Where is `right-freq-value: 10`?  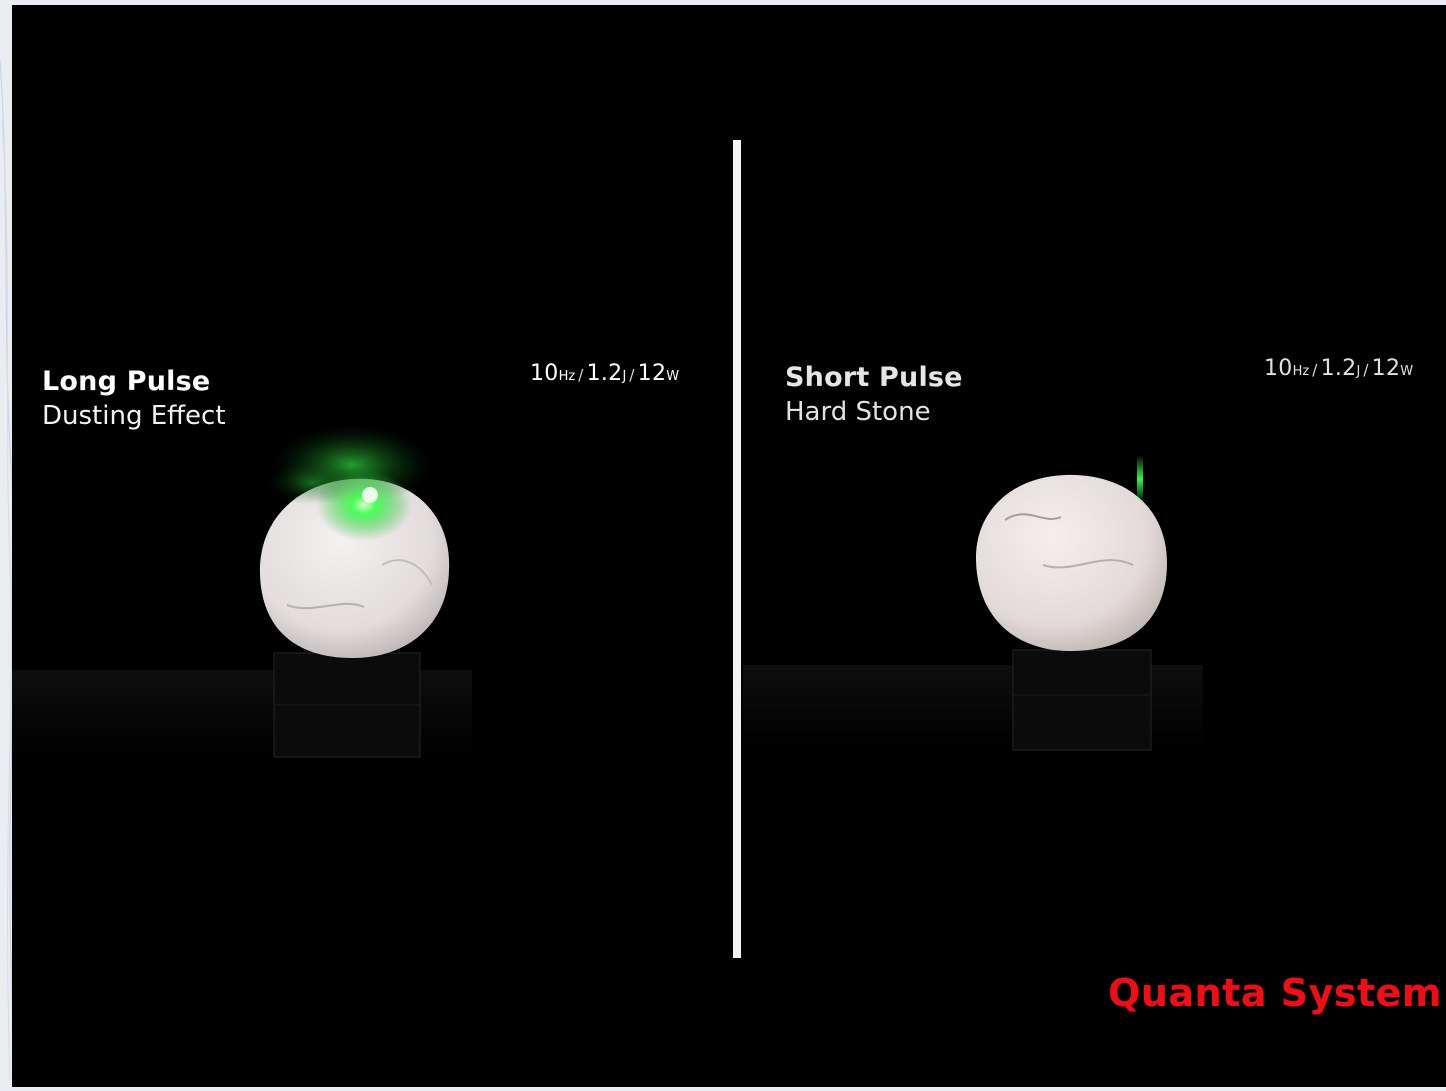 right-freq-value: 10 is located at coordinates (1278, 368).